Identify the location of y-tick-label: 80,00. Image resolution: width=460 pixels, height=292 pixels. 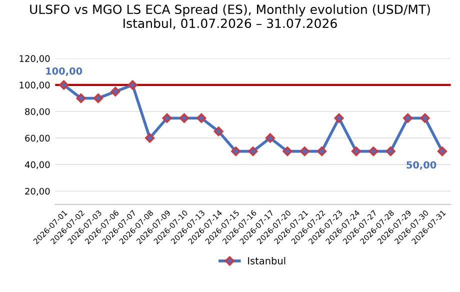
(37, 112).